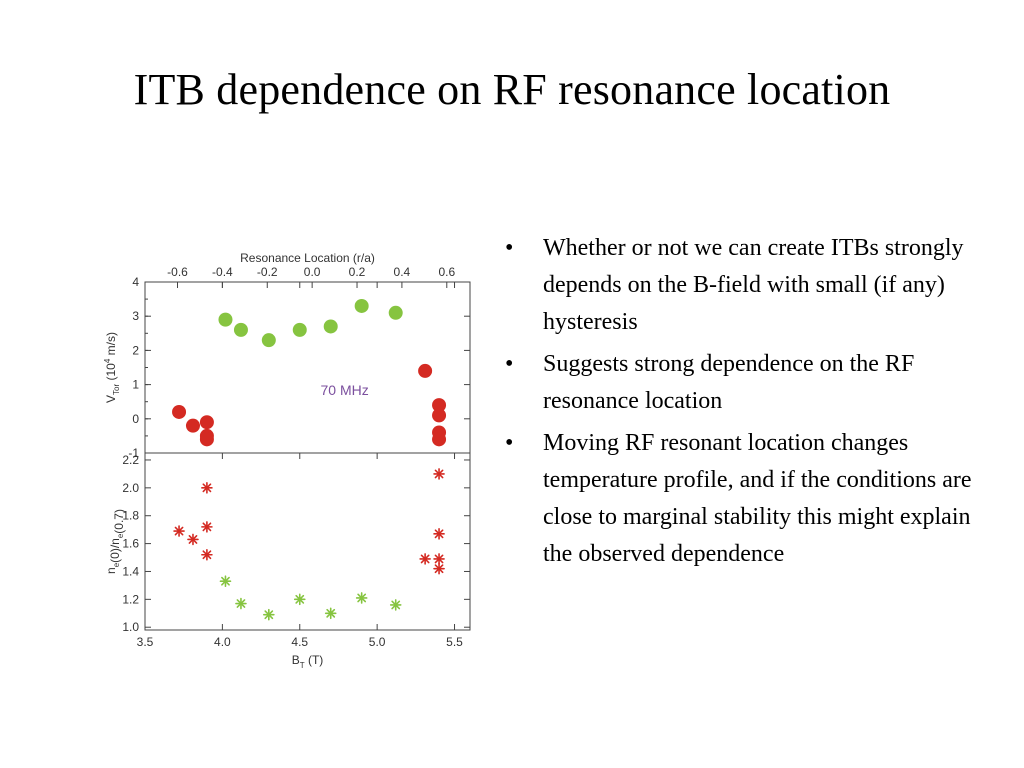 The image size is (1024, 768). Describe the element at coordinates (130, 571) in the screenshot. I see `y-tick-label-bottom: 1.4` at that location.